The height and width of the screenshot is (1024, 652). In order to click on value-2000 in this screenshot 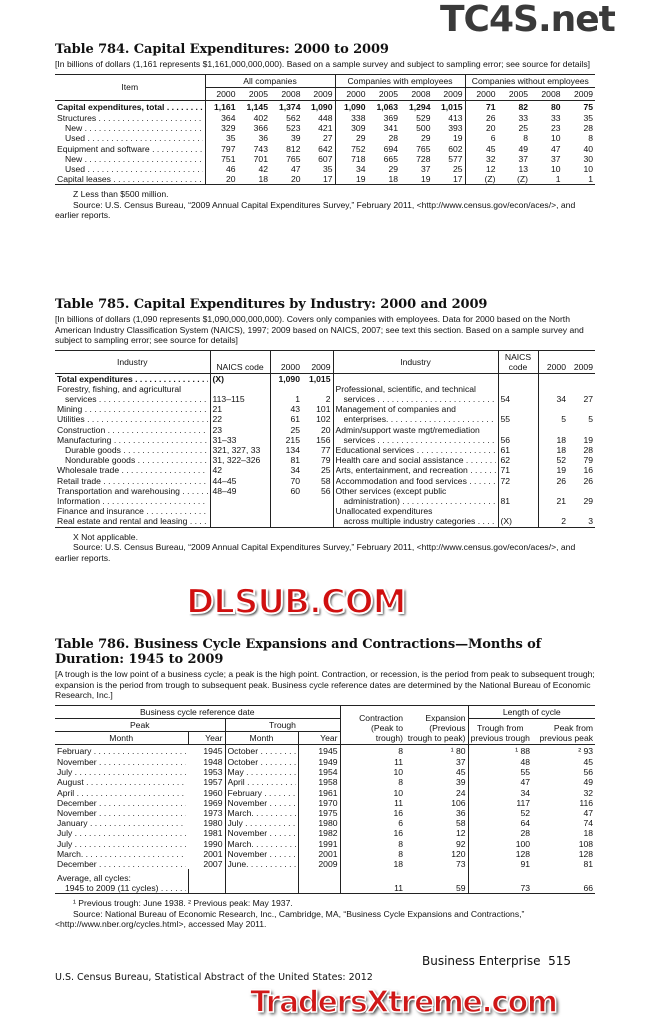, I will do `click(286, 511)`.